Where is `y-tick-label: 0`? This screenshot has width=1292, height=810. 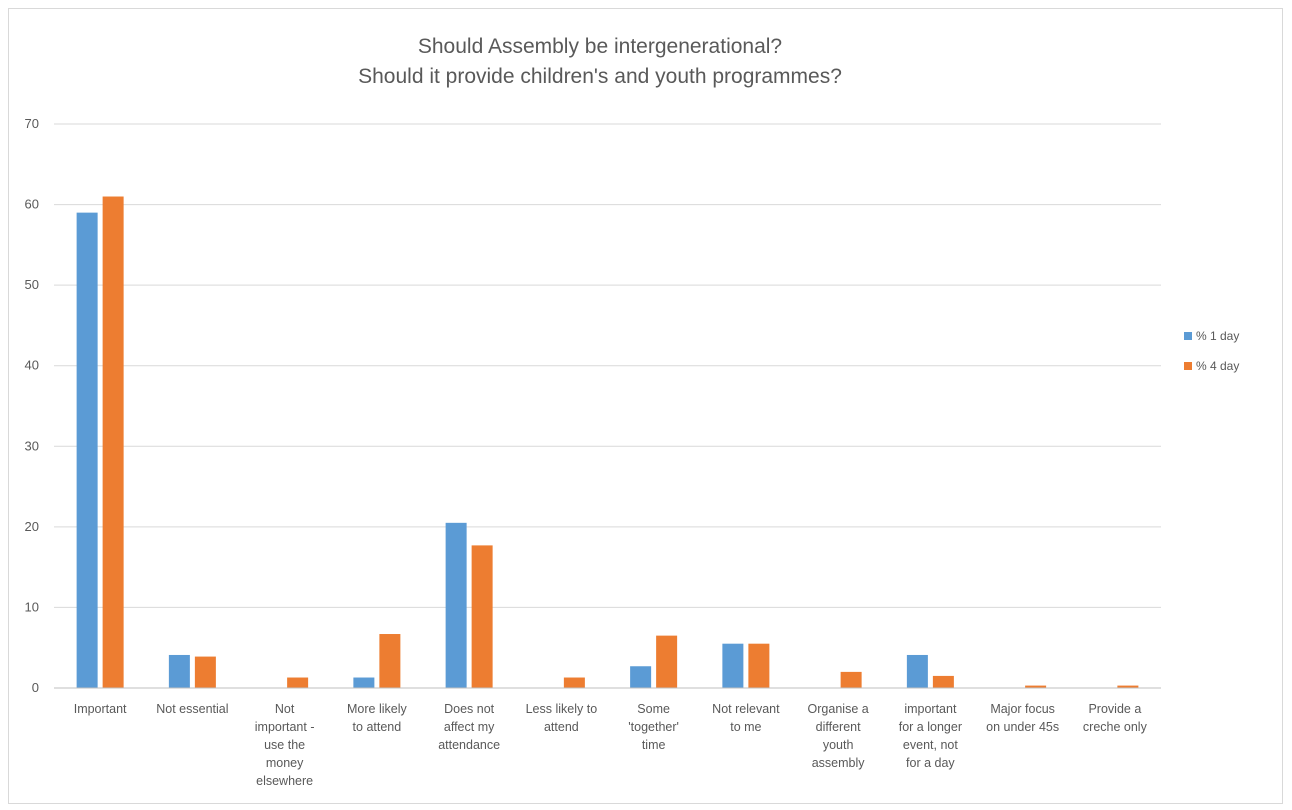
y-tick-label: 0 is located at coordinates (35, 687).